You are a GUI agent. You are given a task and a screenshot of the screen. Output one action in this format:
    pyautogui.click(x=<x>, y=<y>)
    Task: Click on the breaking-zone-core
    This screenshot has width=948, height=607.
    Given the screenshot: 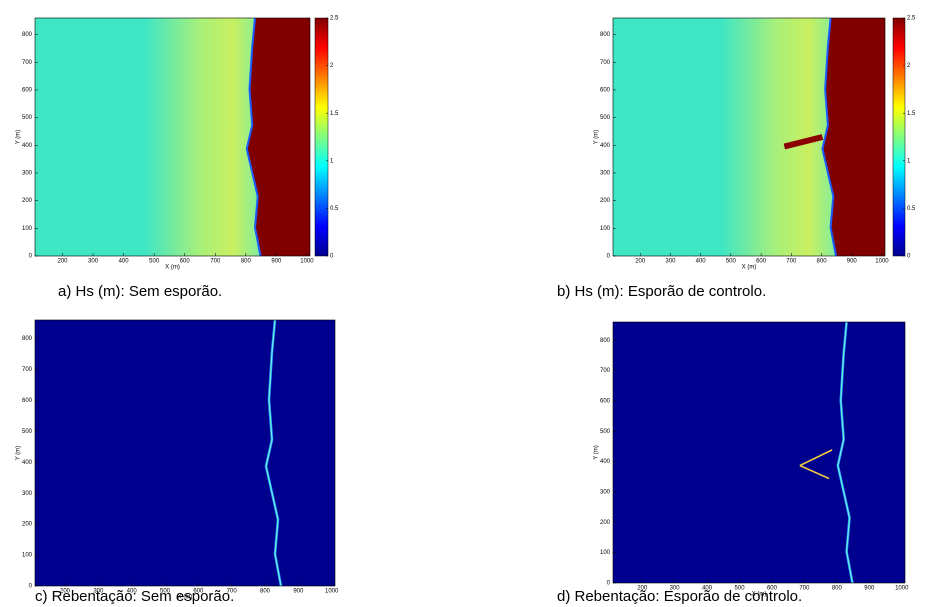 What is the action you would take?
    pyautogui.click(x=845, y=452)
    